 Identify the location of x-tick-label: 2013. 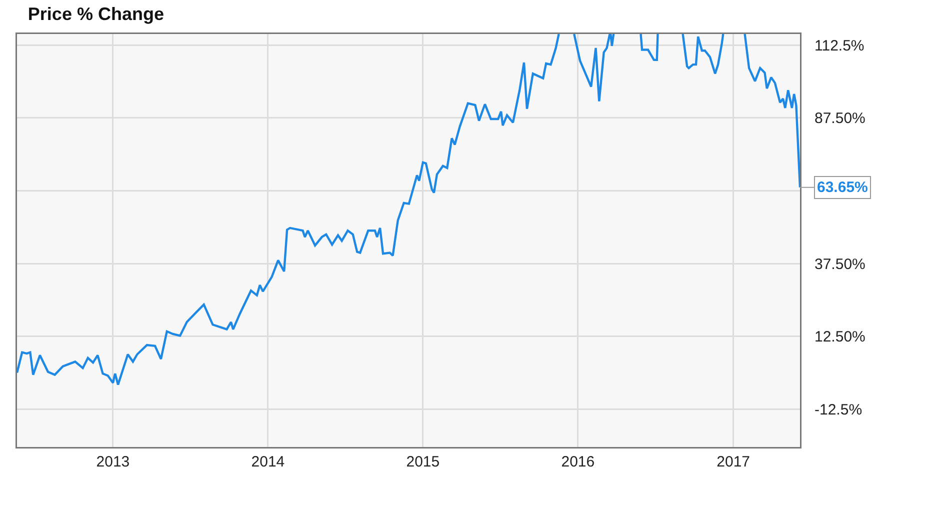
(113, 462).